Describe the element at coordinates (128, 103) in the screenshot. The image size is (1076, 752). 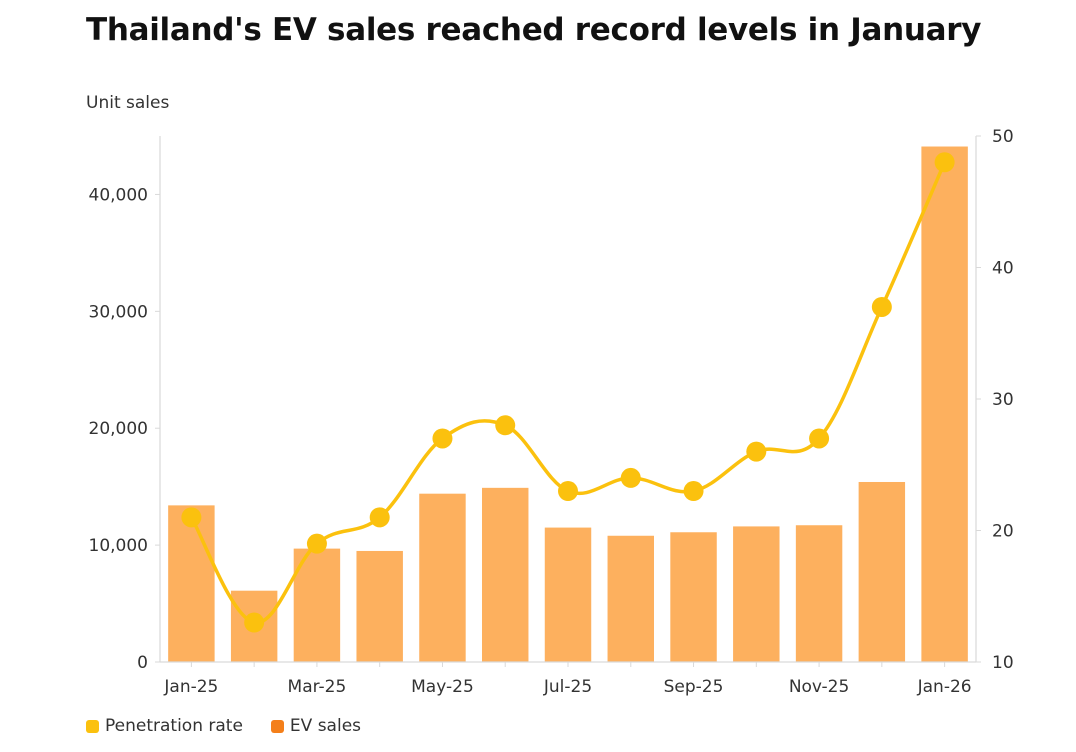
I see `left-axis-unit-label: Unit sales` at that location.